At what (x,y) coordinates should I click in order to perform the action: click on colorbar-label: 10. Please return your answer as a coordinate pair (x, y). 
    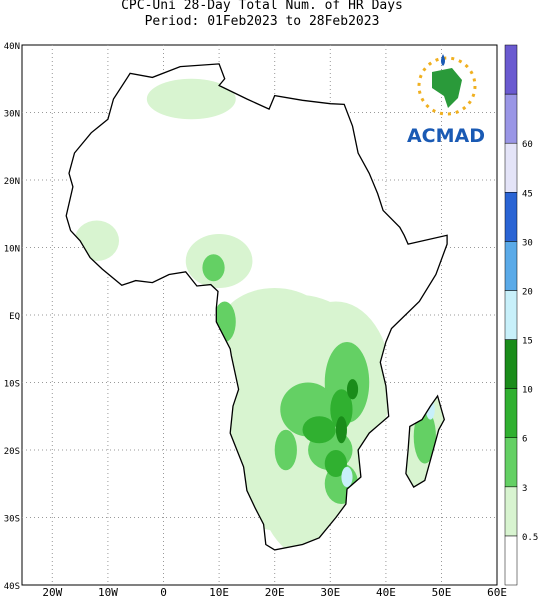
    Looking at the image, I should click on (527, 391).